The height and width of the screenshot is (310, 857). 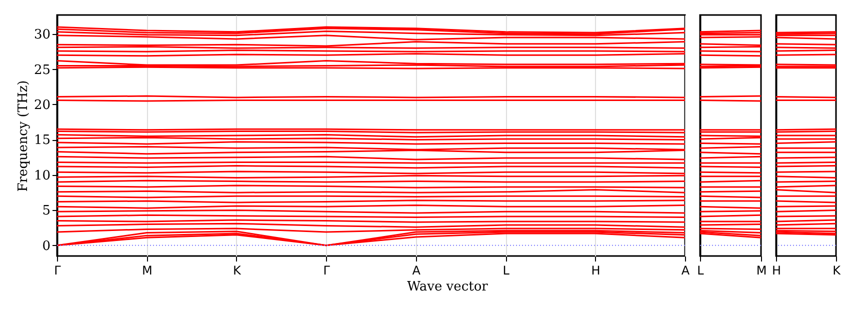 I want to click on y-axis-title: Frequency (THz), so click(x=23, y=136).